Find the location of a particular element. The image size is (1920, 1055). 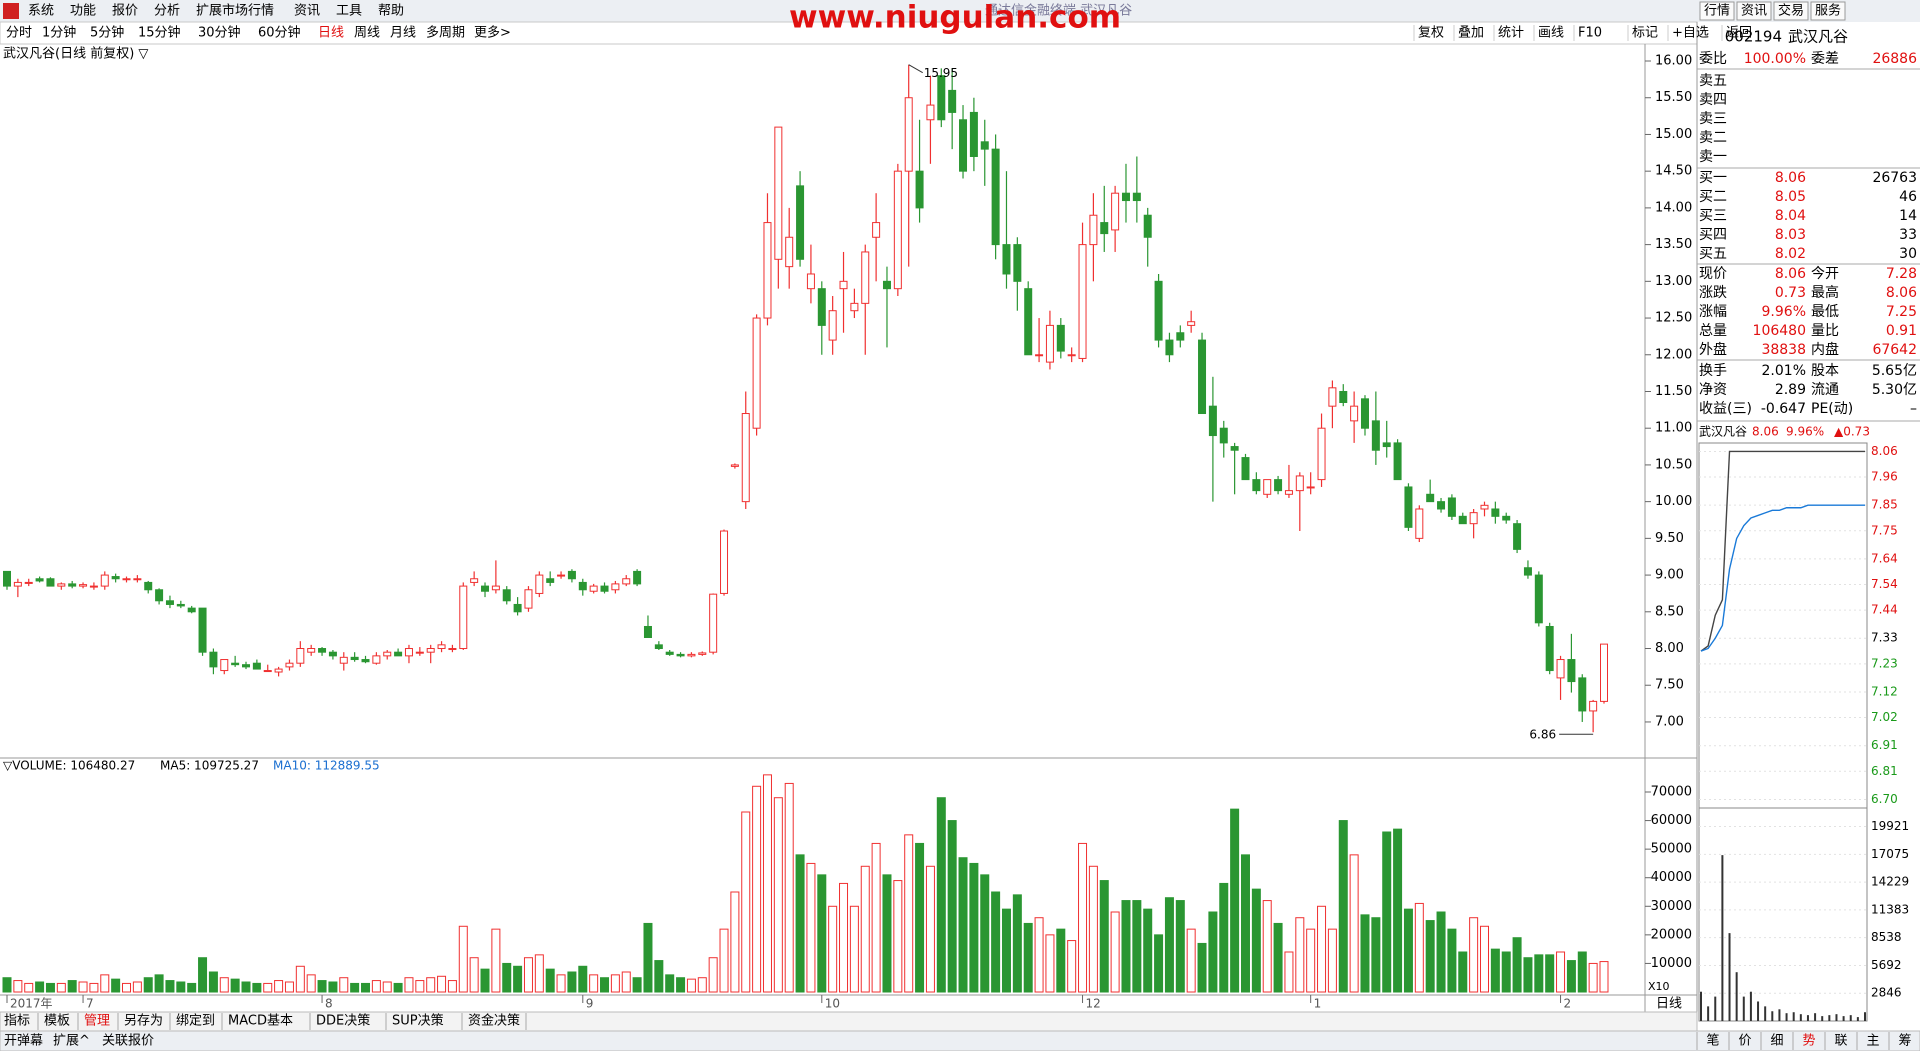

tool-button: 复权 is located at coordinates (1431, 33).